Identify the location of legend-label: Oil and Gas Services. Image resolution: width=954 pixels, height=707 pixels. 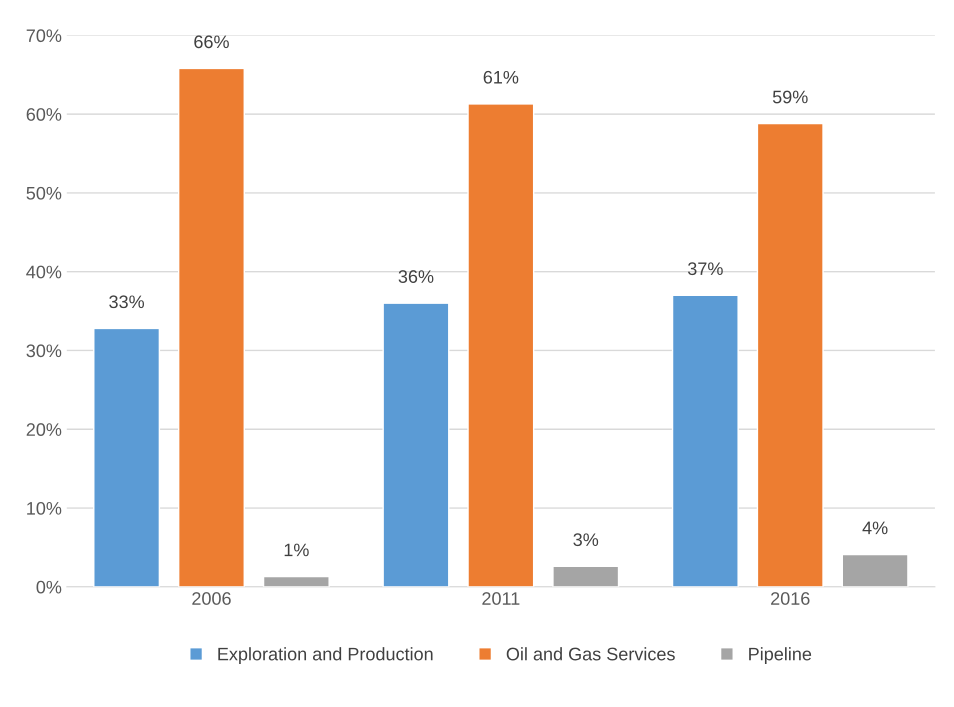
(590, 653).